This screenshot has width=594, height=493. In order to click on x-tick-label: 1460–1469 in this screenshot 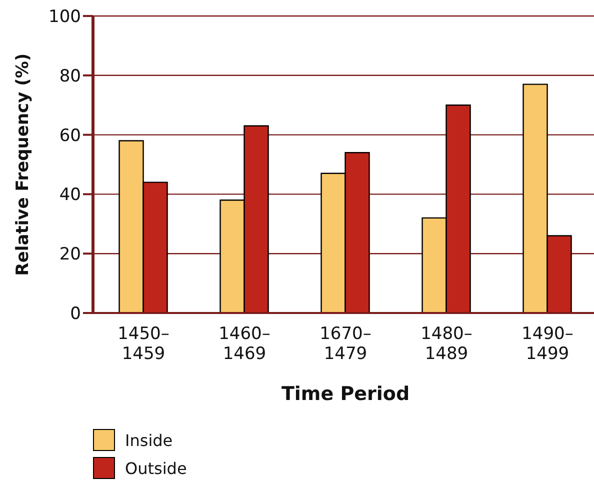, I will do `click(244, 344)`.